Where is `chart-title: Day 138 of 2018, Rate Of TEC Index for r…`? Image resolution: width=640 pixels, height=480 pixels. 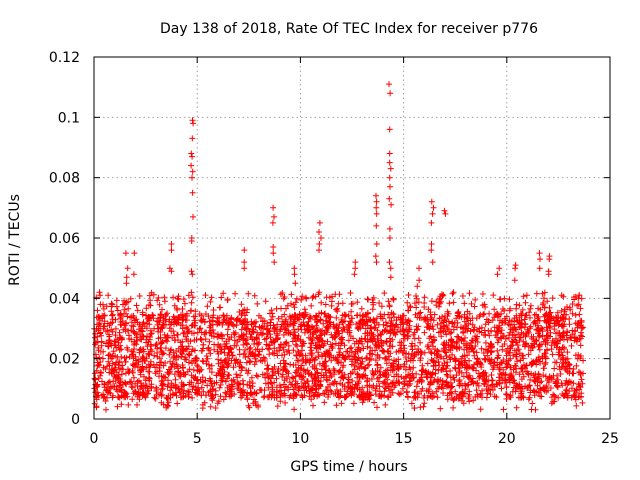 chart-title: Day 138 of 2018, Rate Of TEC Index for r… is located at coordinates (349, 29).